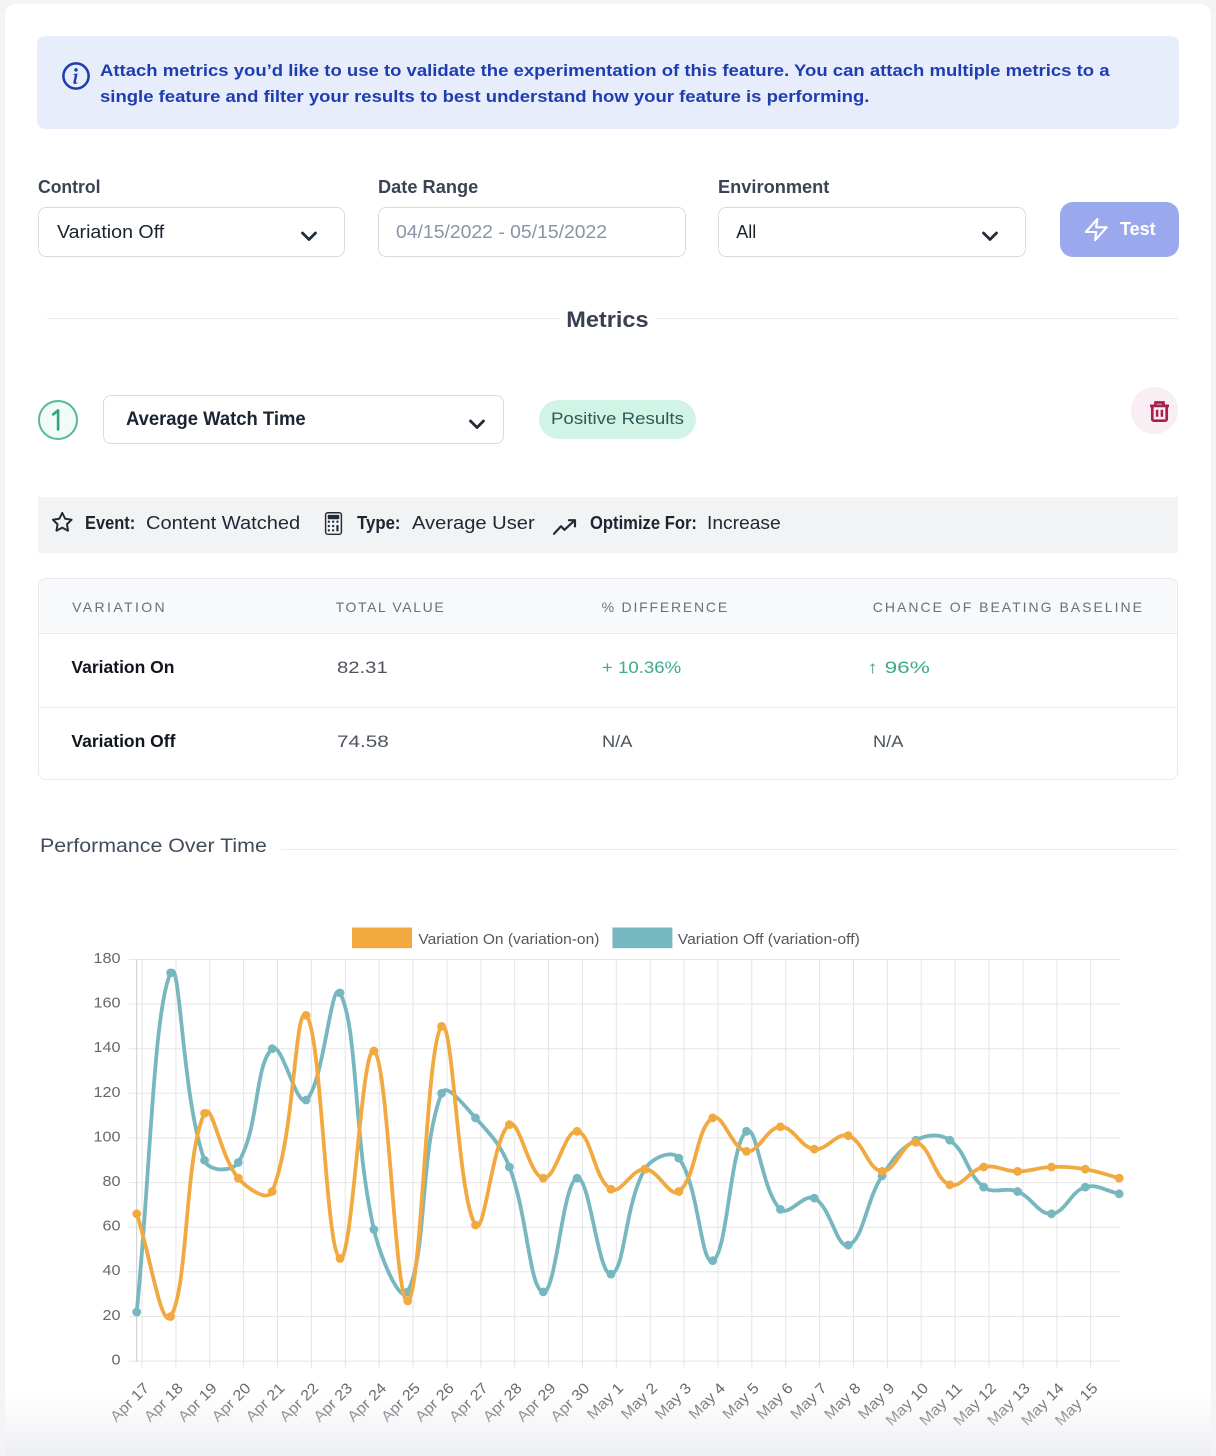  What do you see at coordinates (107, 1092) in the screenshot?
I see `svg-text: 120` at bounding box center [107, 1092].